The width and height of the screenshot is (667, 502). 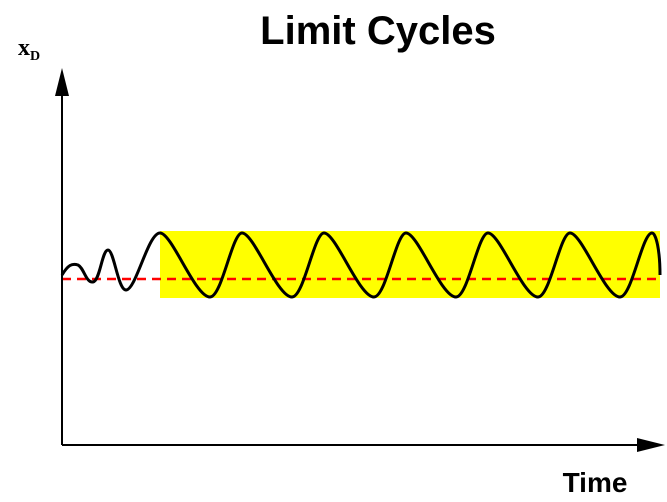 What do you see at coordinates (24, 48) in the screenshot?
I see `y-axis-label-base: x` at bounding box center [24, 48].